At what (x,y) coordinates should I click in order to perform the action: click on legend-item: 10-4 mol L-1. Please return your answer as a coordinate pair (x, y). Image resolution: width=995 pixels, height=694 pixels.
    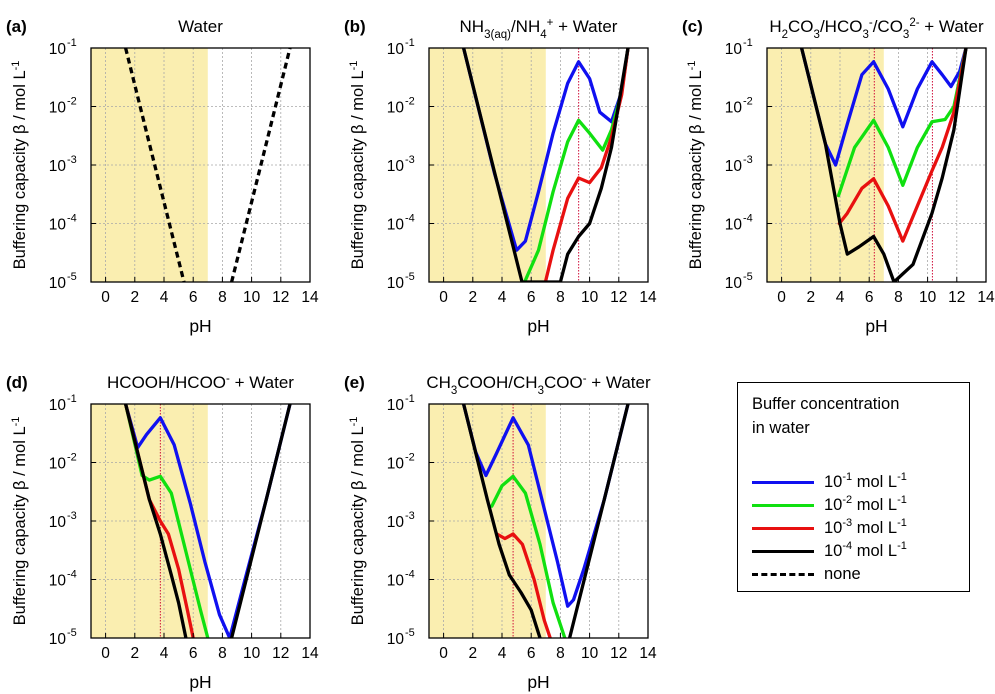
    Looking at the image, I should click on (829, 551).